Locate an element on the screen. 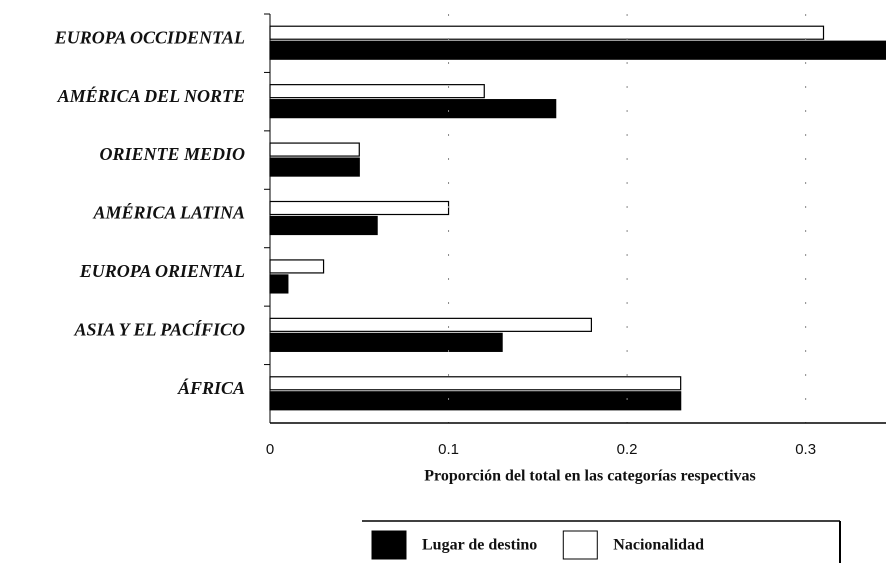 The width and height of the screenshot is (886, 566). x-tick-label: 0.3 is located at coordinates (805, 449).